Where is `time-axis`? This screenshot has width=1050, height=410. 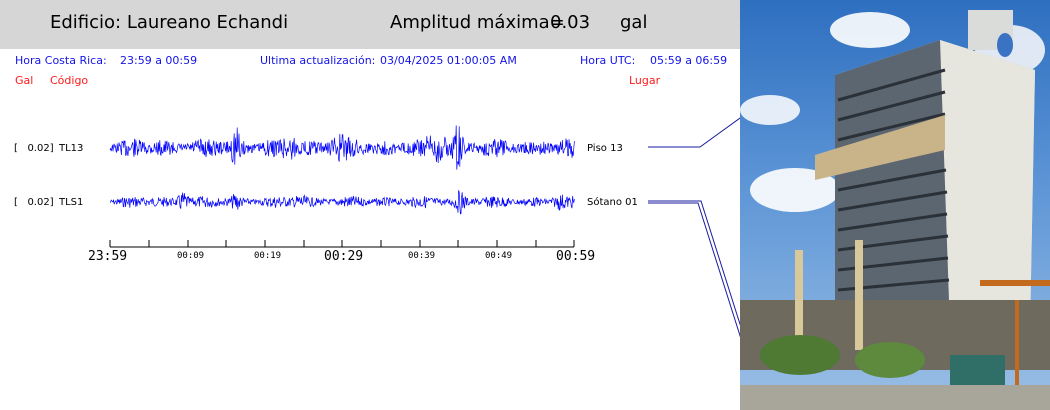
time-axis is located at coordinates (342, 244).